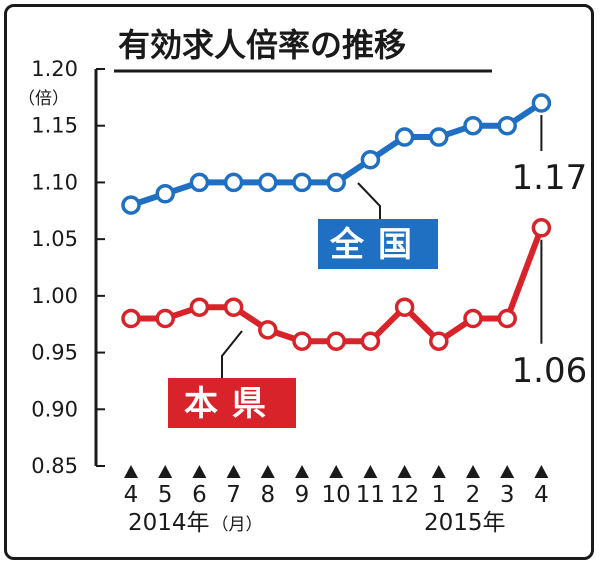 The width and height of the screenshot is (600, 565). I want to click on x-tick-label: 2, so click(473, 495).